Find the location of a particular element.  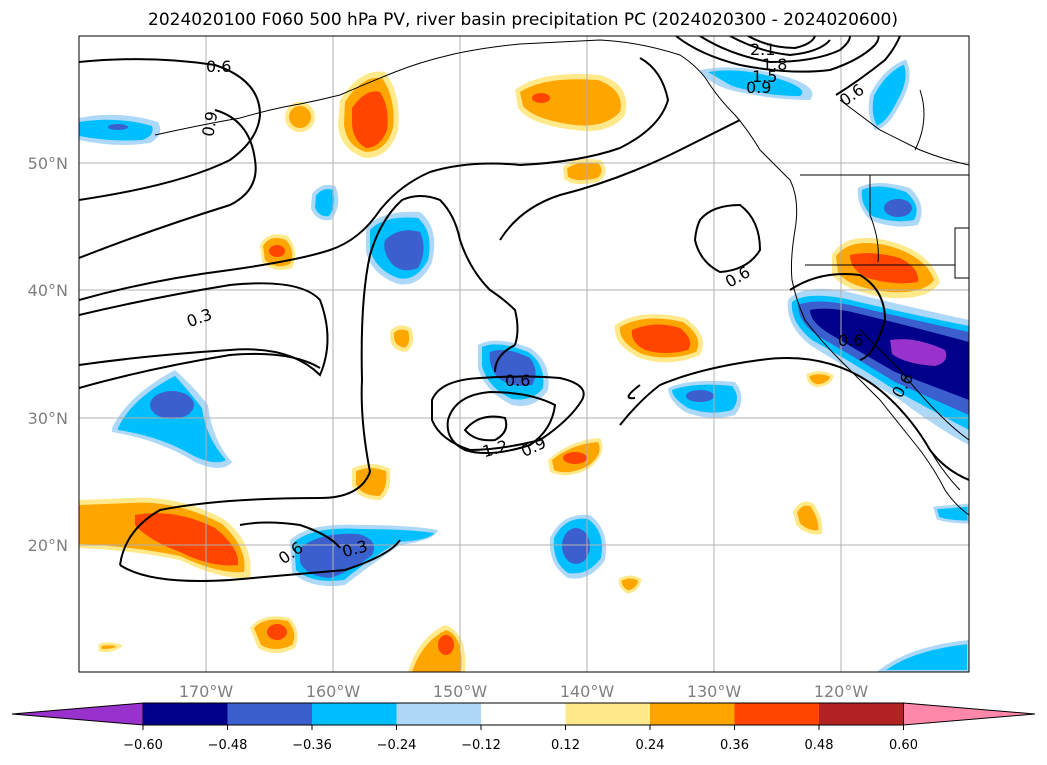

blob-west-blue-52n is located at coordinates (120, 129).